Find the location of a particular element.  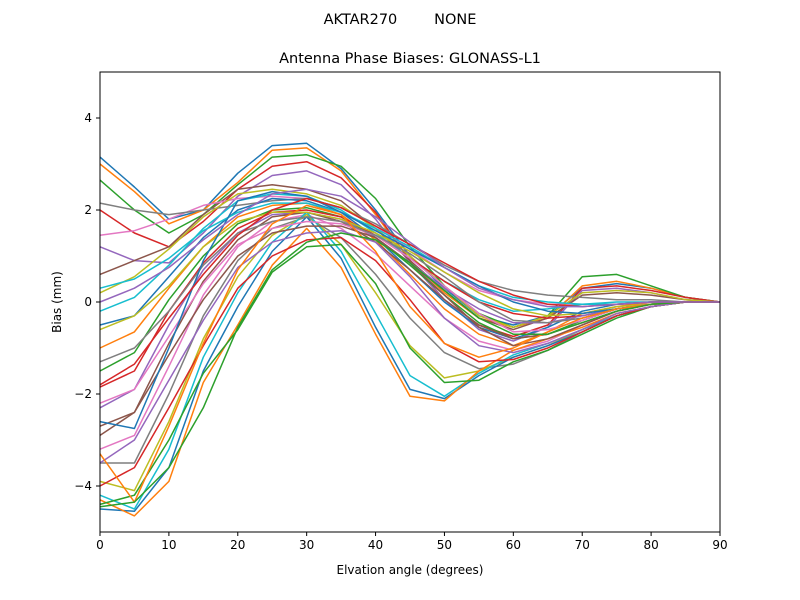

y-axis: −4 −2 0 2 4 is located at coordinates (87, 302).